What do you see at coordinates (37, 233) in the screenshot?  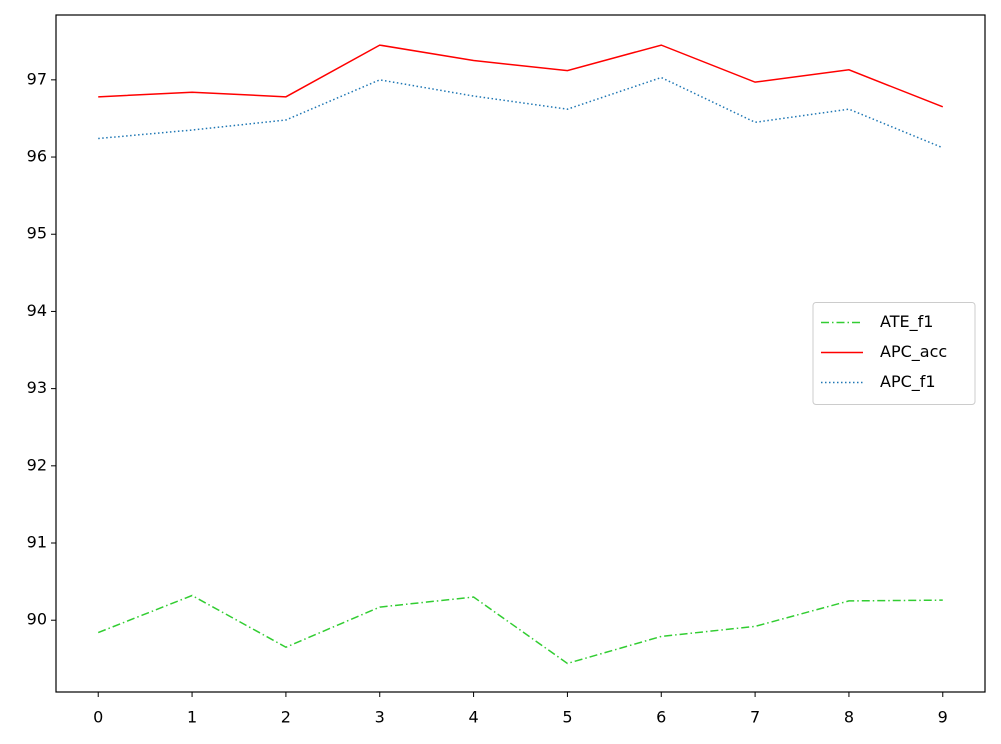 I see `y-tick-label: 95` at bounding box center [37, 233].